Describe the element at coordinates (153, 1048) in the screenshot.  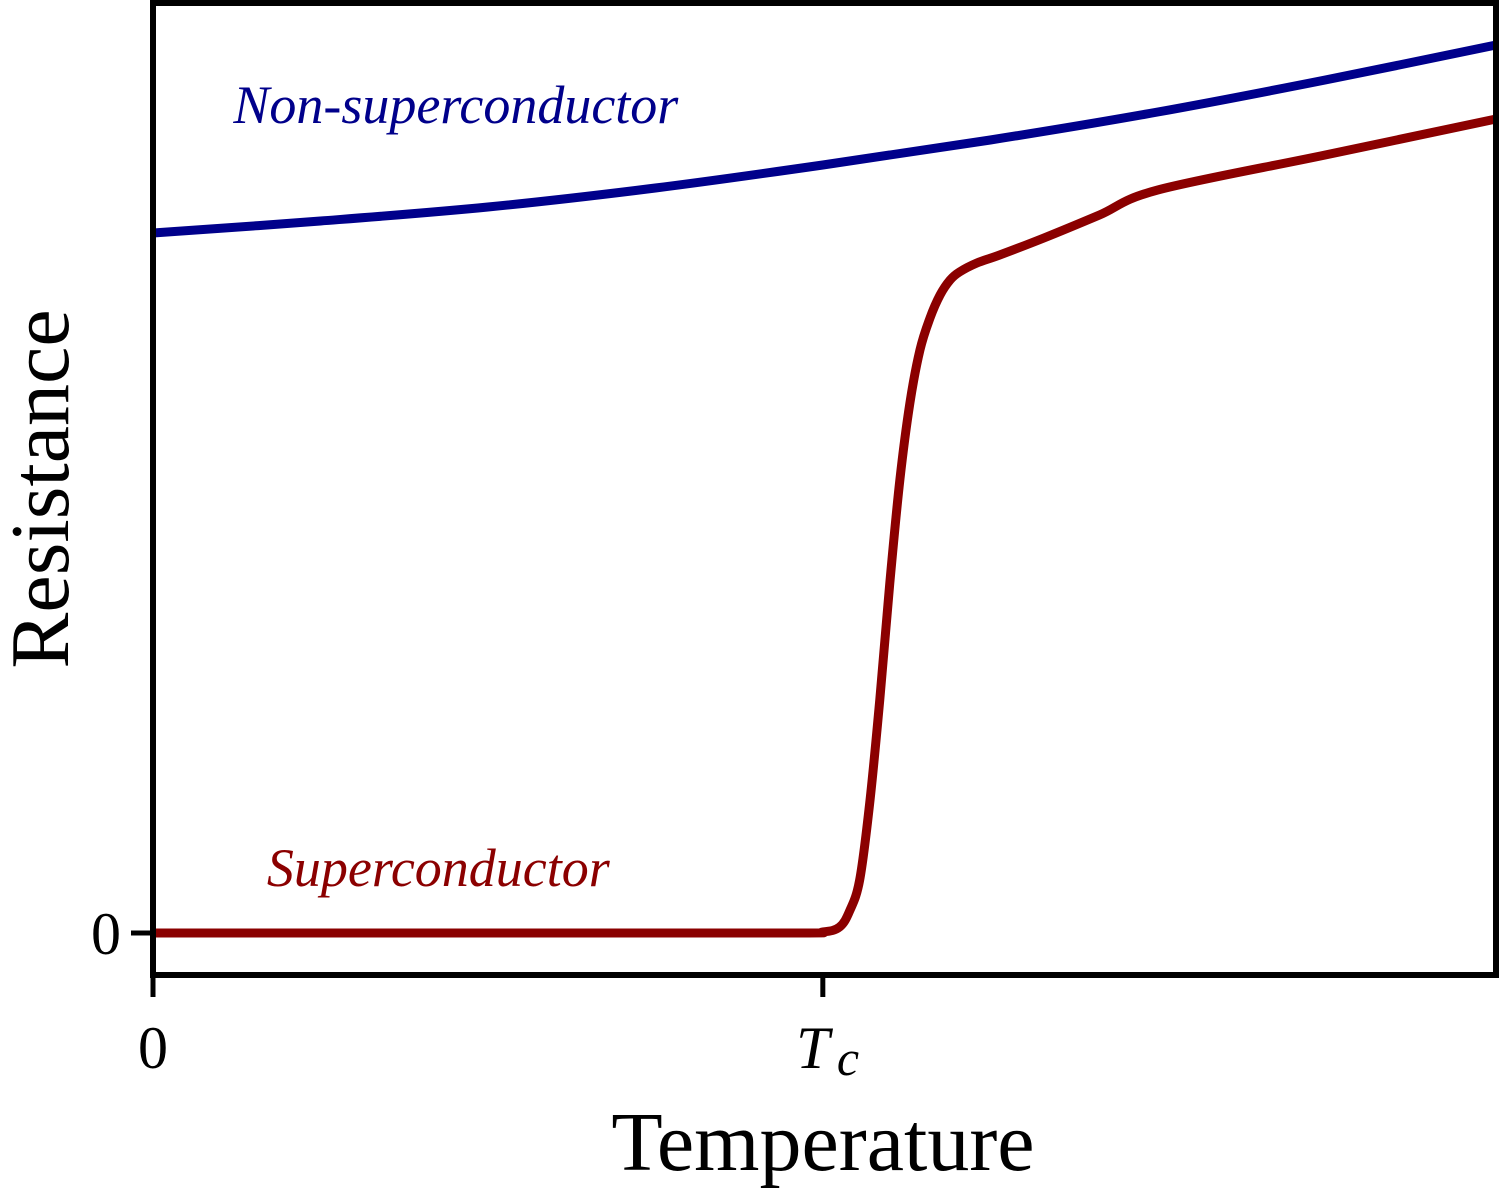
I see `x-tick-label: 0` at that location.